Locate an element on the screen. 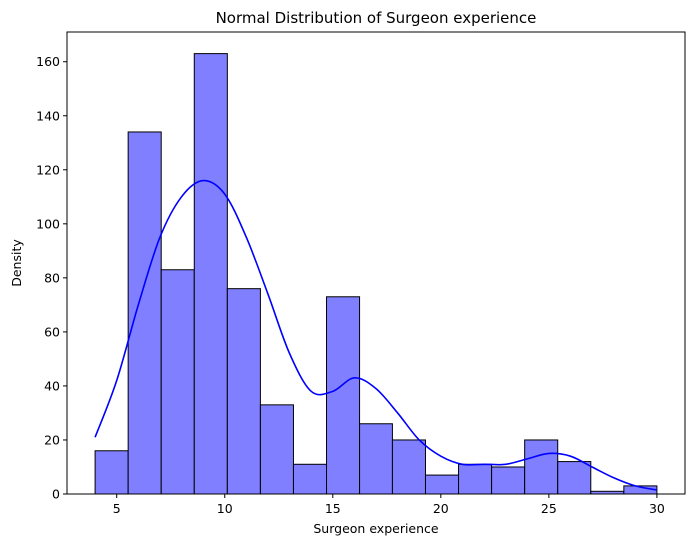 This screenshot has width=695, height=547. y-tick-label-120: 120 is located at coordinates (48, 169).